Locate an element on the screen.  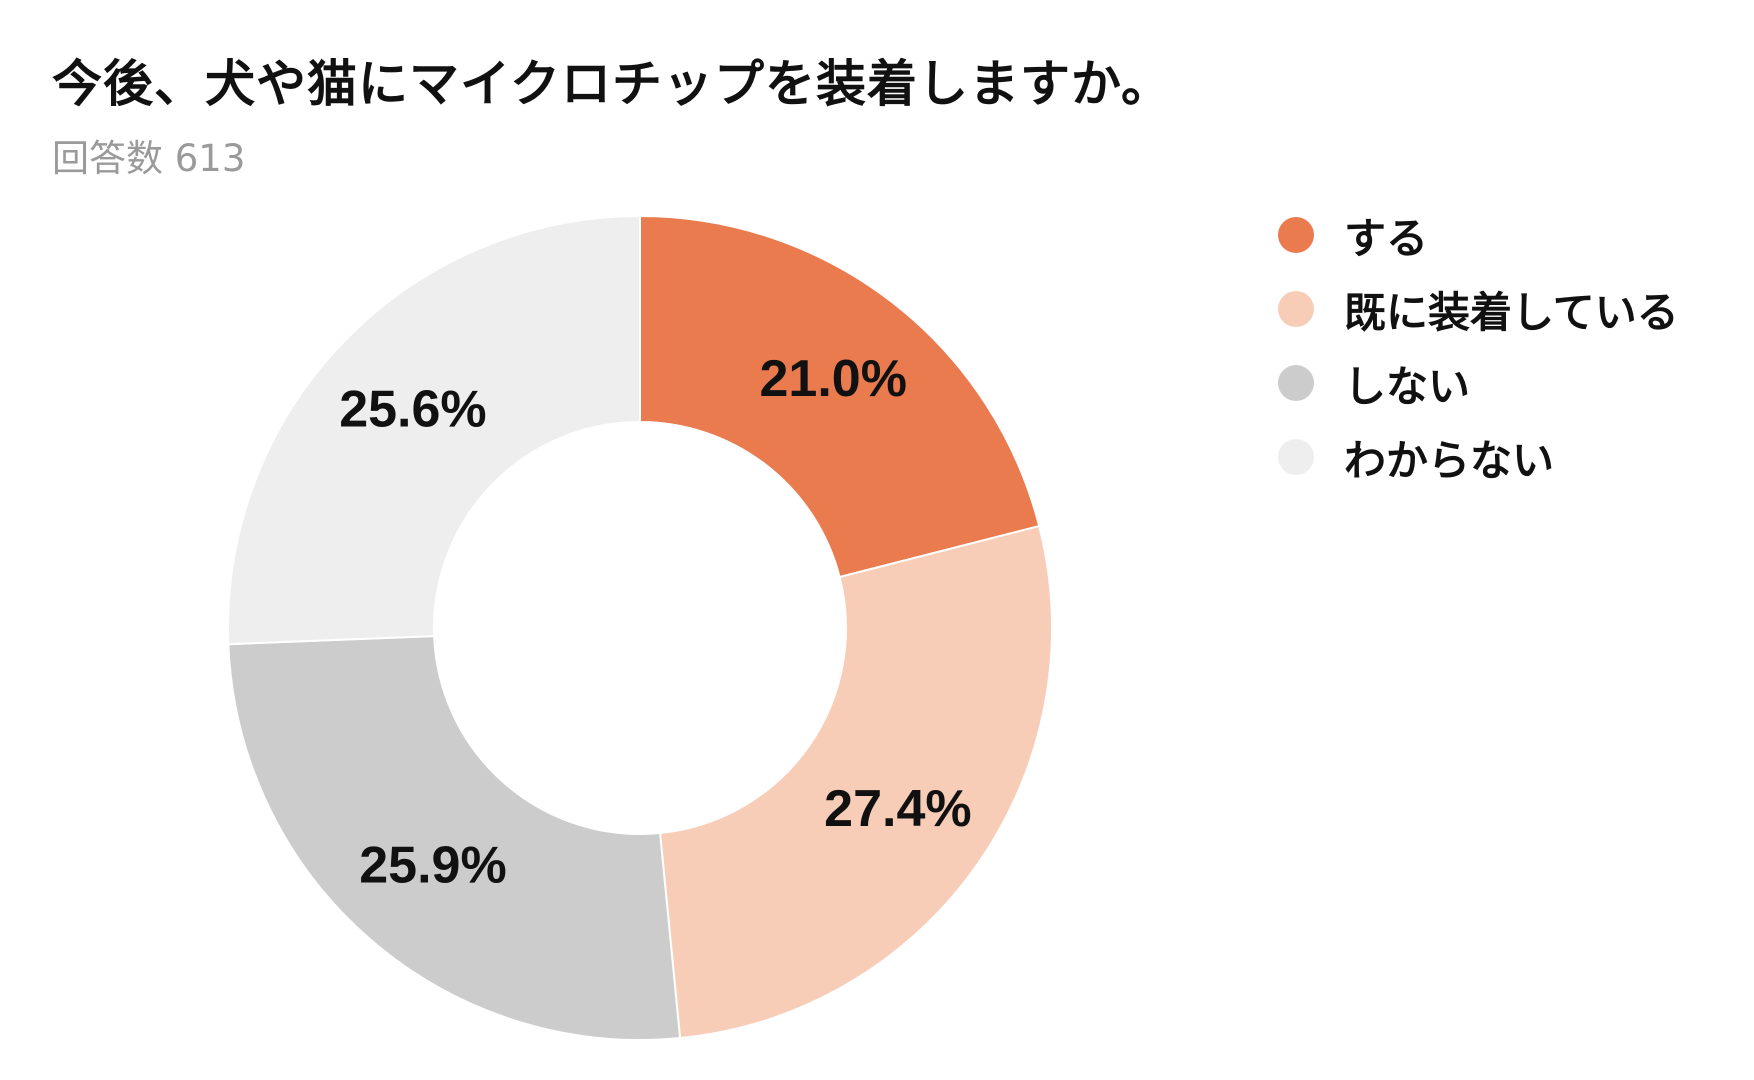
slice-value-label-2: 27.4% is located at coordinates (897, 809).